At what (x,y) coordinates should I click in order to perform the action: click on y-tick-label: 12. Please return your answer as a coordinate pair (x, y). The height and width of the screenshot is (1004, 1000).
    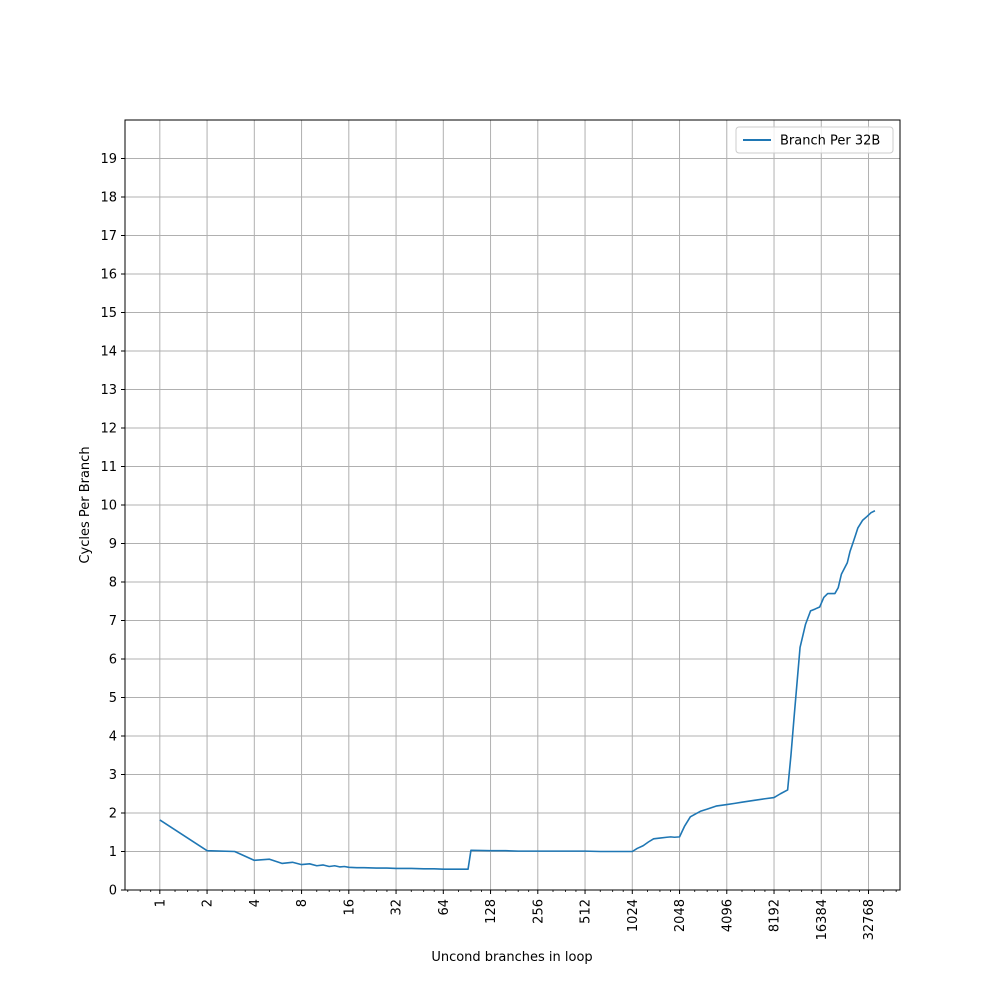
    Looking at the image, I should click on (108, 429).